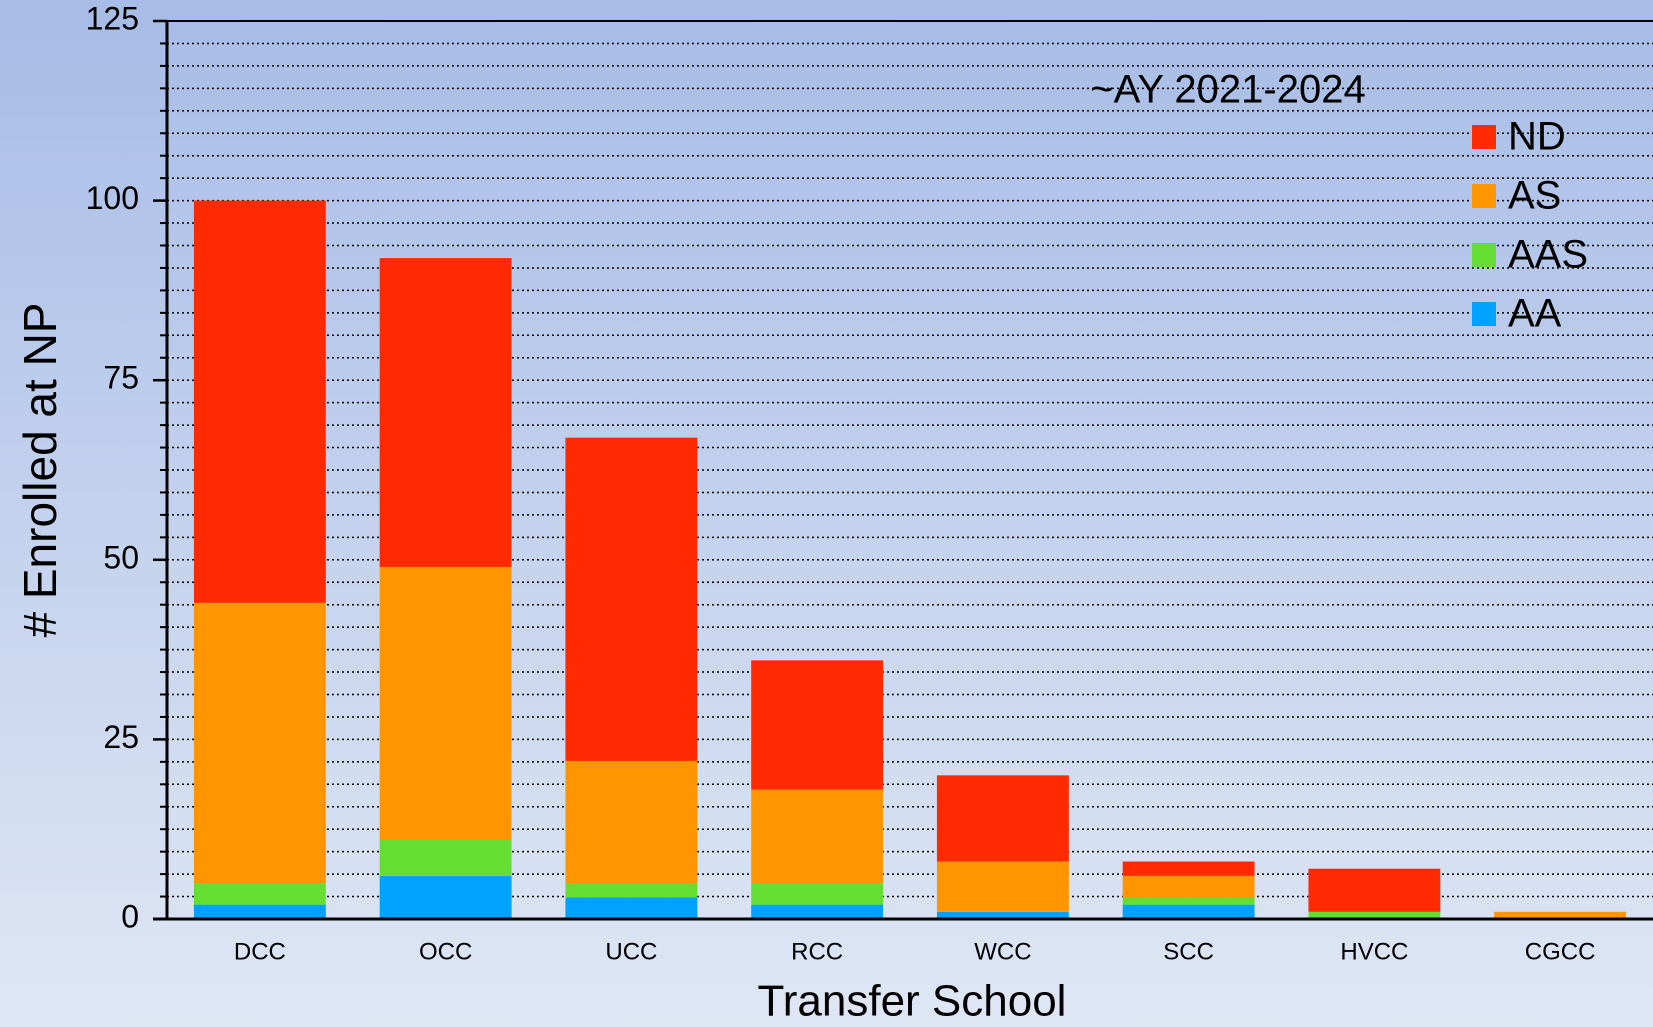 This screenshot has height=1027, width=1653. I want to click on x-axis-title: Transfer School, so click(912, 1001).